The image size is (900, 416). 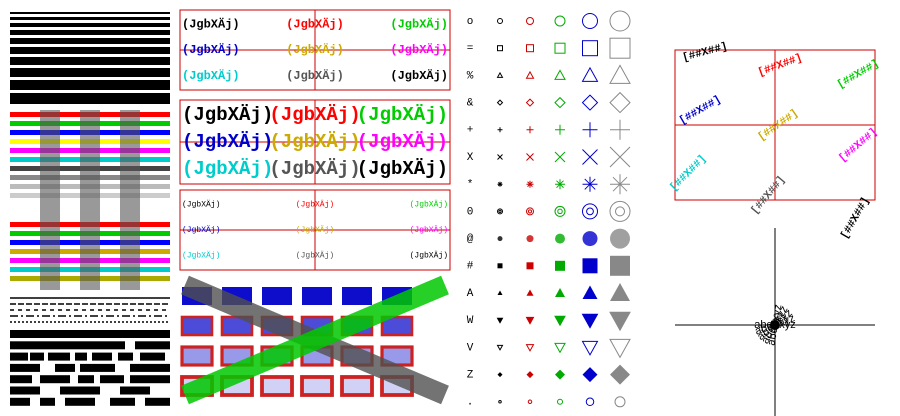 I want to click on green-diagonal-line, so click(x=315, y=340).